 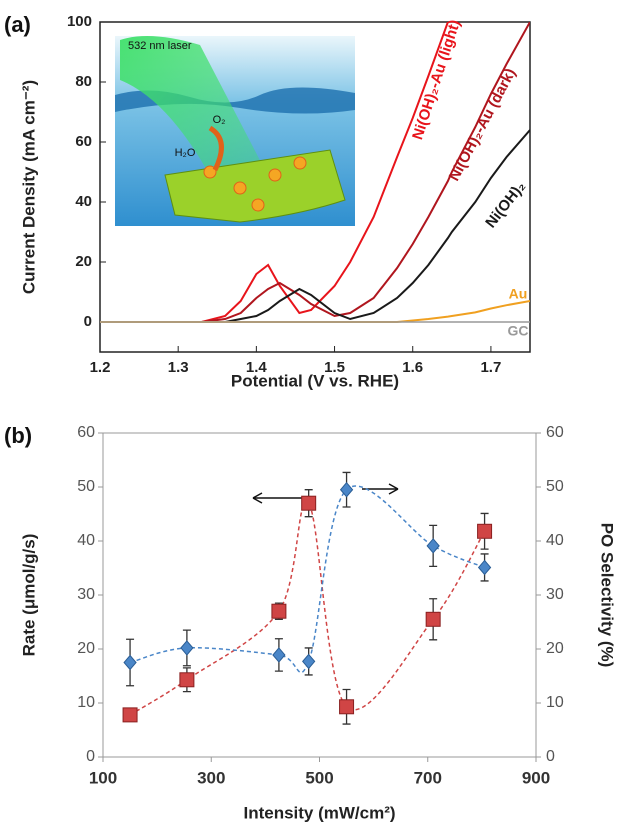 I want to click on y2-axis-label: PO Selectivity (%), so click(x=607, y=595).